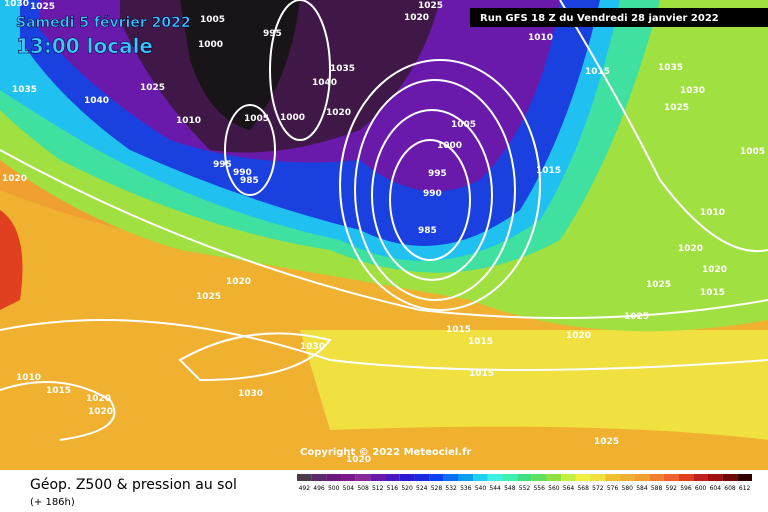  Describe the element at coordinates (249, 181) in the screenshot. I see `isobar-label: 985` at that location.